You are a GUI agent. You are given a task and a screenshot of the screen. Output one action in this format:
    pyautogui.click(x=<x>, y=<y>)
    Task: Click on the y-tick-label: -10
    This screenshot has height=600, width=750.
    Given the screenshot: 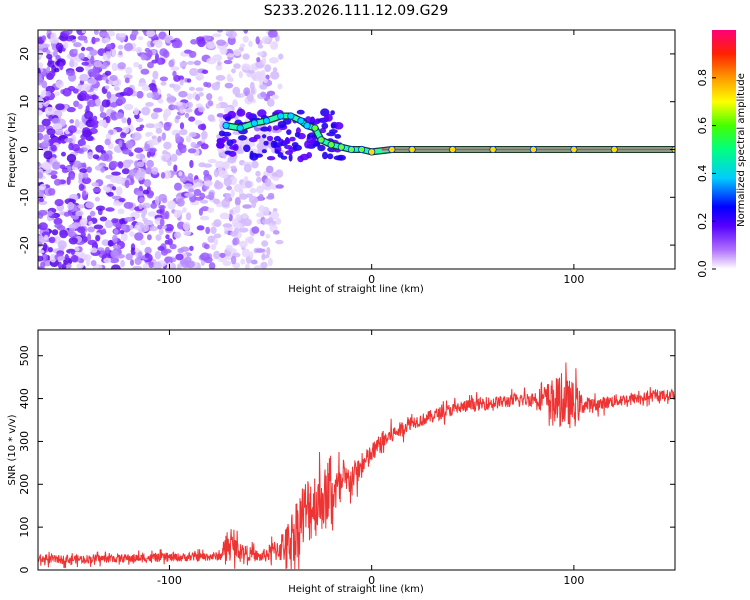 What is the action you would take?
    pyautogui.click(x=24, y=197)
    